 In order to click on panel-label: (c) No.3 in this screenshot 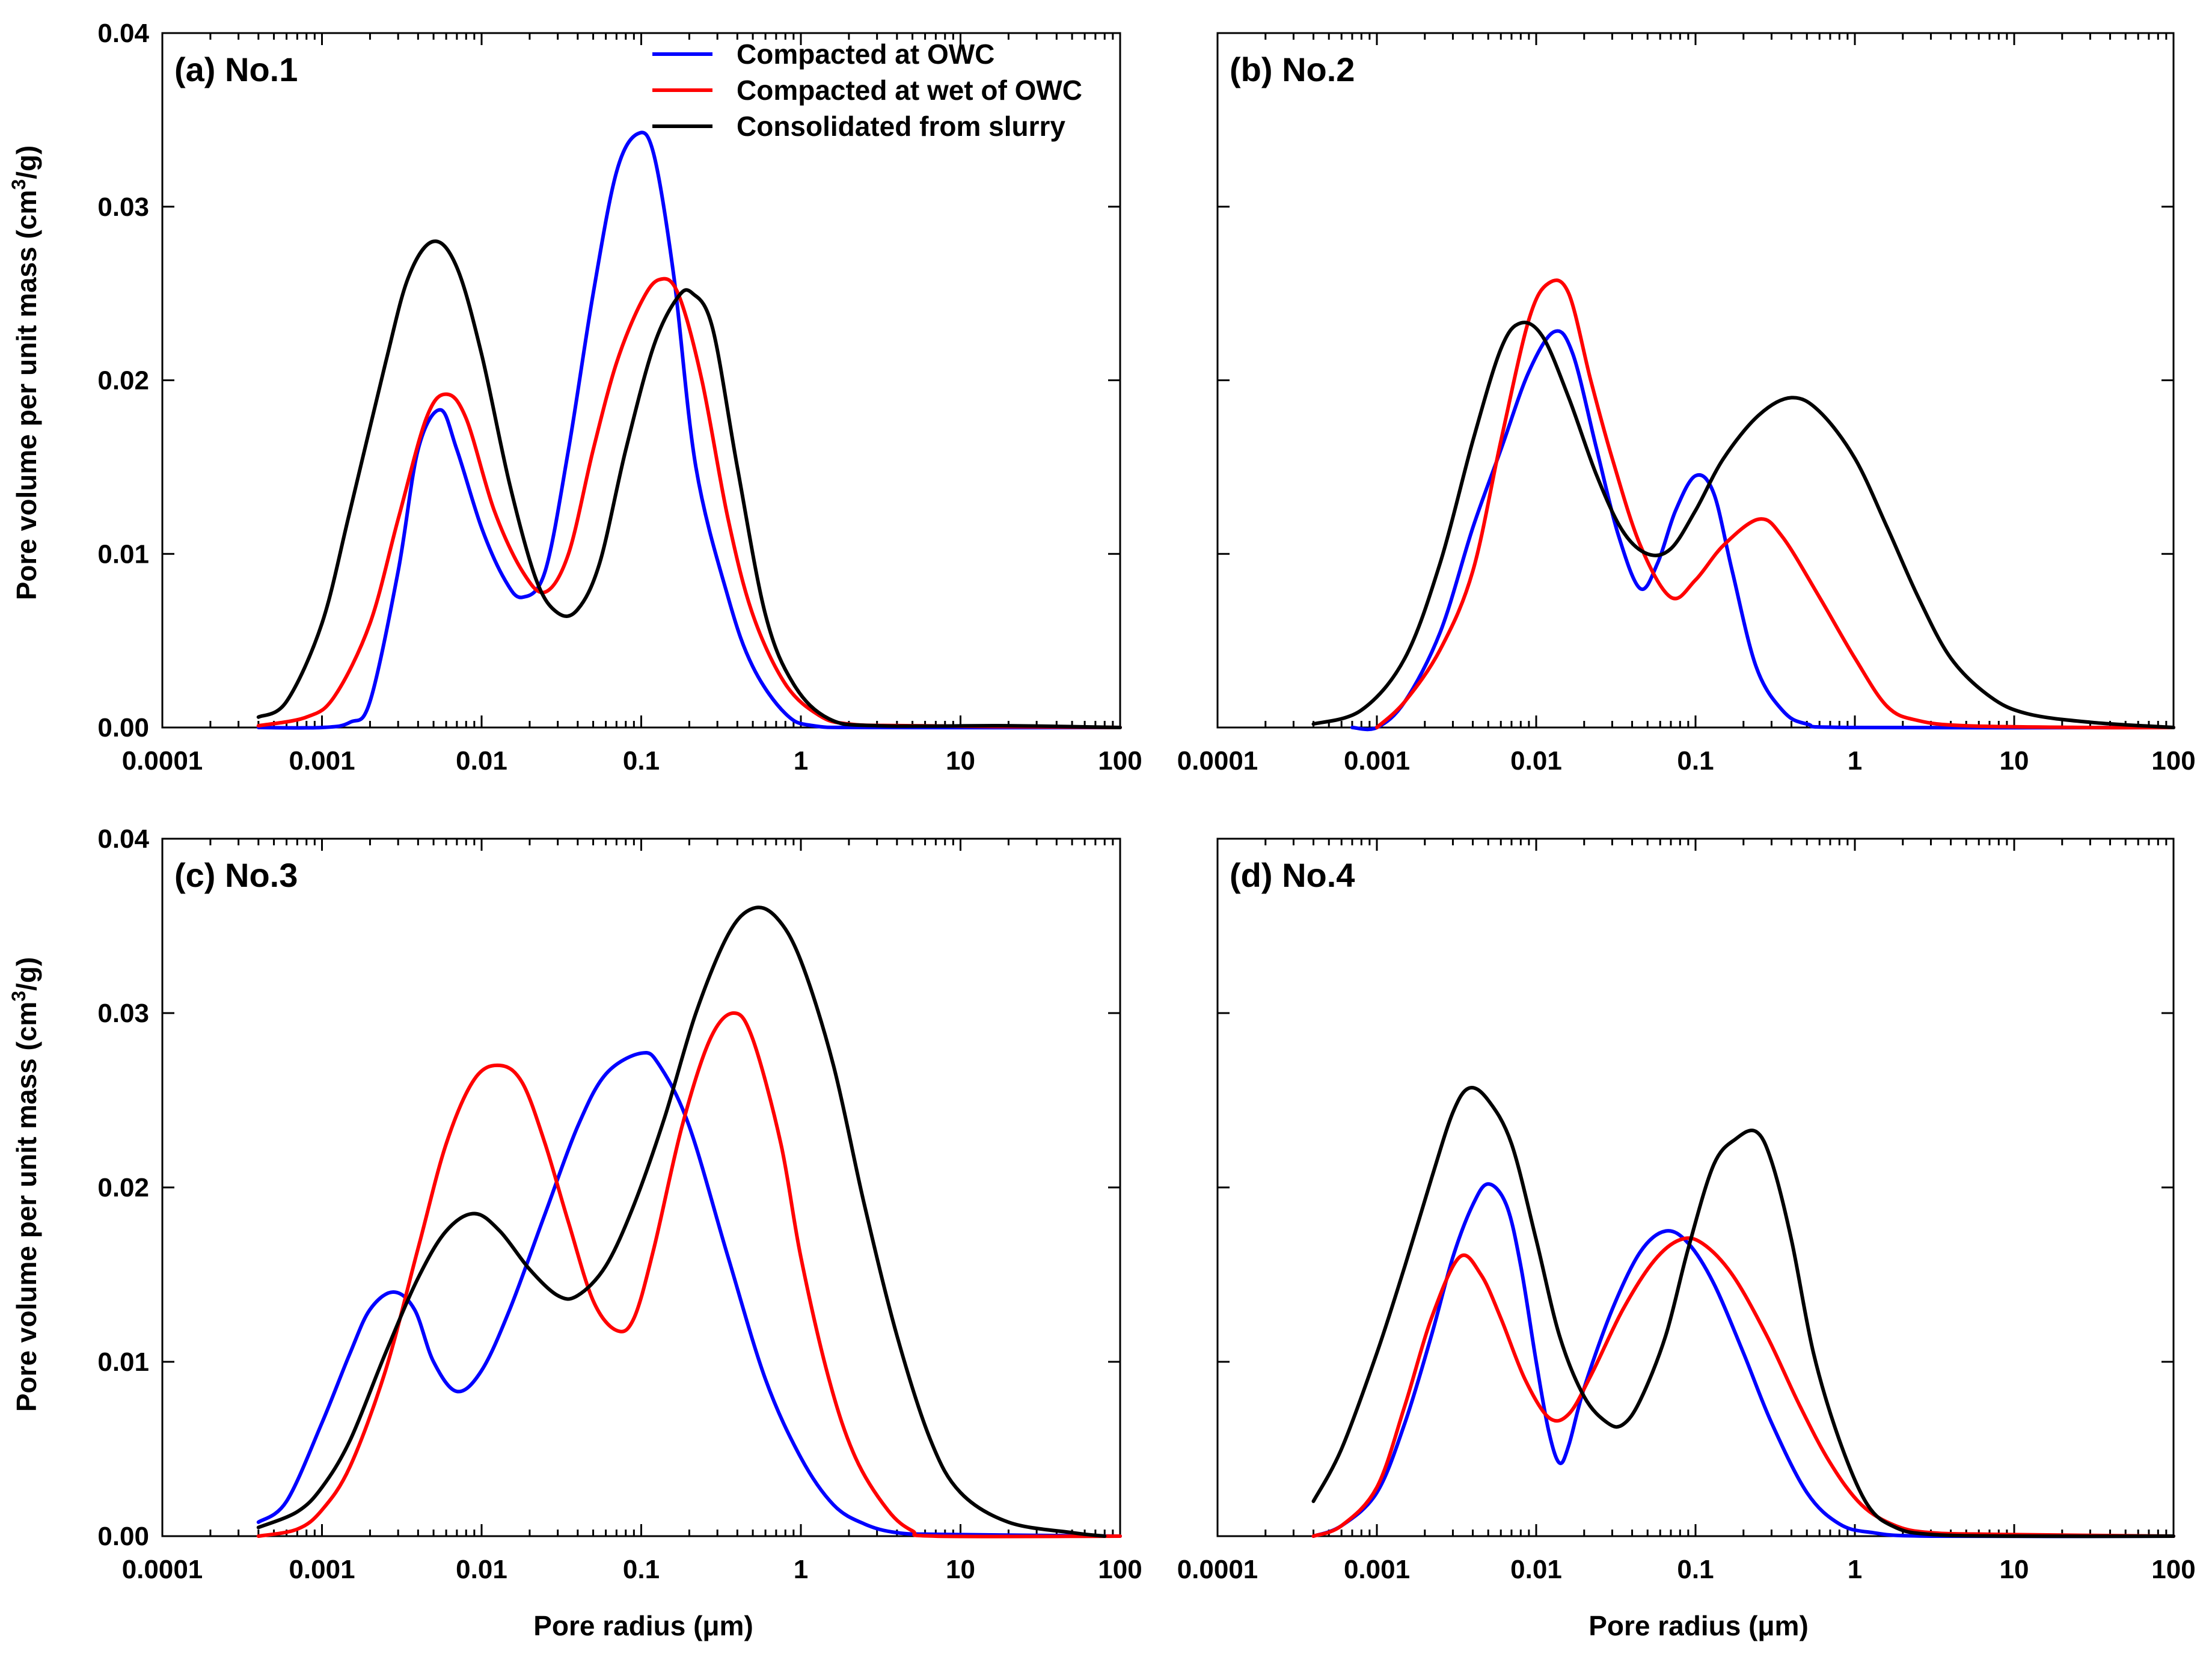, I will do `click(236, 875)`.